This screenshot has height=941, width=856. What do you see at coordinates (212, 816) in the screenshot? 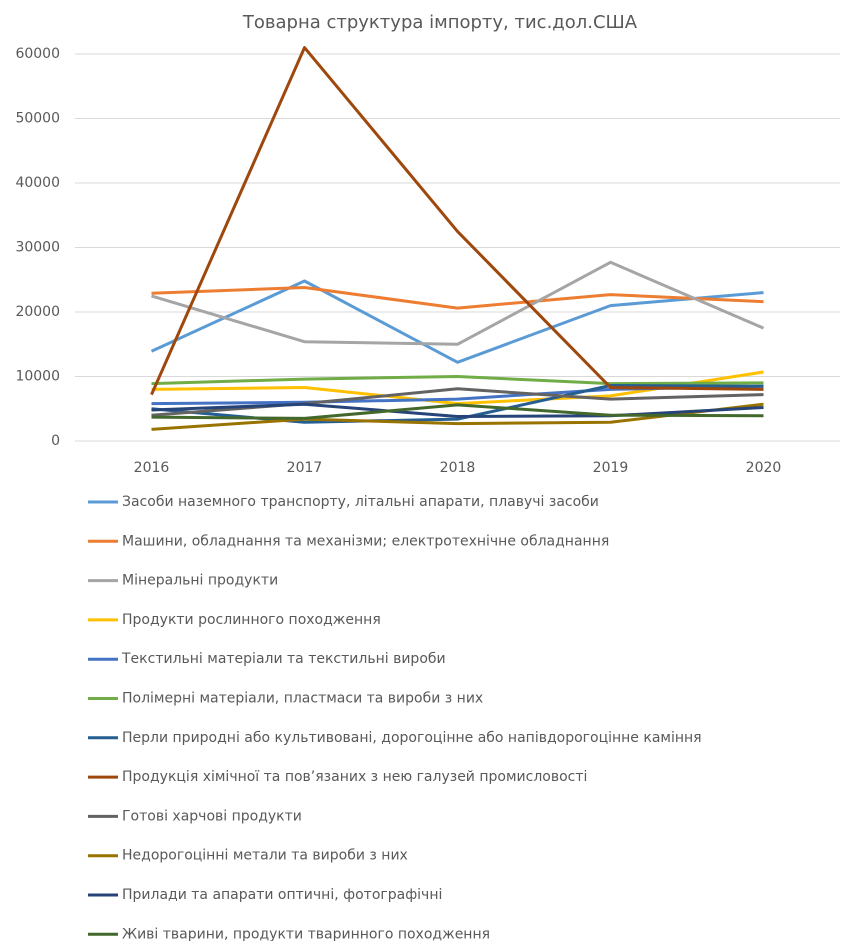
I see `legend-label: Готові харчові продукти` at bounding box center [212, 816].